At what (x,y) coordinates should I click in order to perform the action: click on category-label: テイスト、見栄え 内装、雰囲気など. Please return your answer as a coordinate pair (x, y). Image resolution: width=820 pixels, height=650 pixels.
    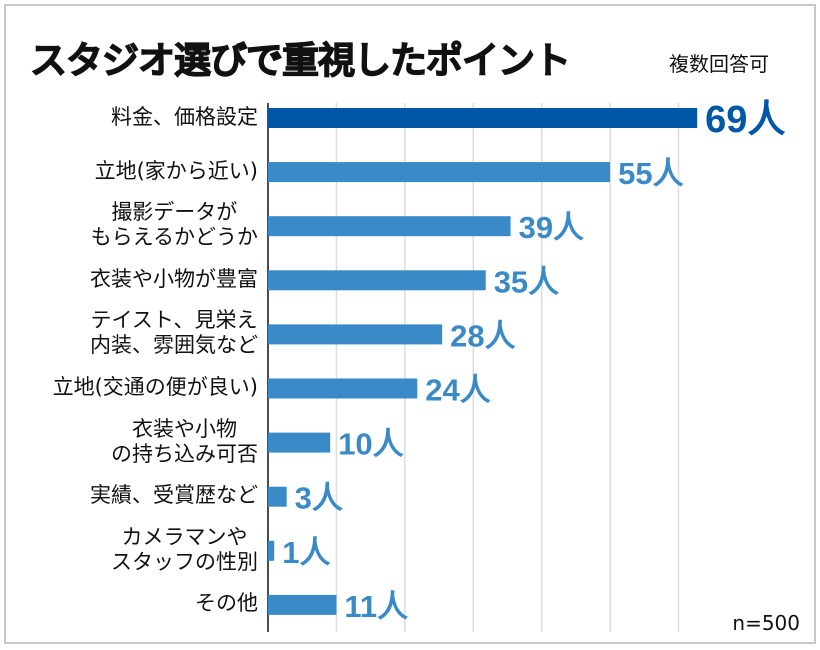
    Looking at the image, I should click on (174, 333).